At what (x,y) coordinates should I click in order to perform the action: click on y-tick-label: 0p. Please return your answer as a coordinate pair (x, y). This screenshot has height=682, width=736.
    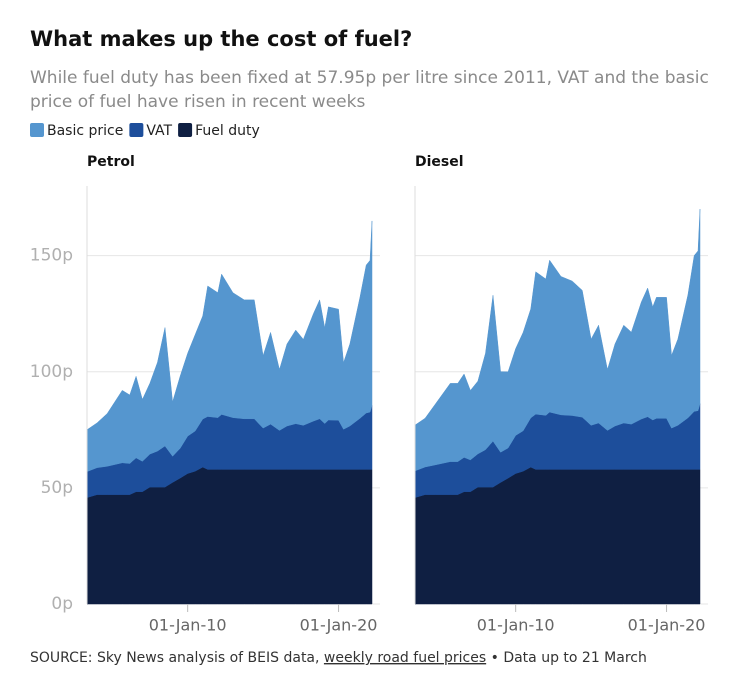
    Looking at the image, I should click on (62, 604).